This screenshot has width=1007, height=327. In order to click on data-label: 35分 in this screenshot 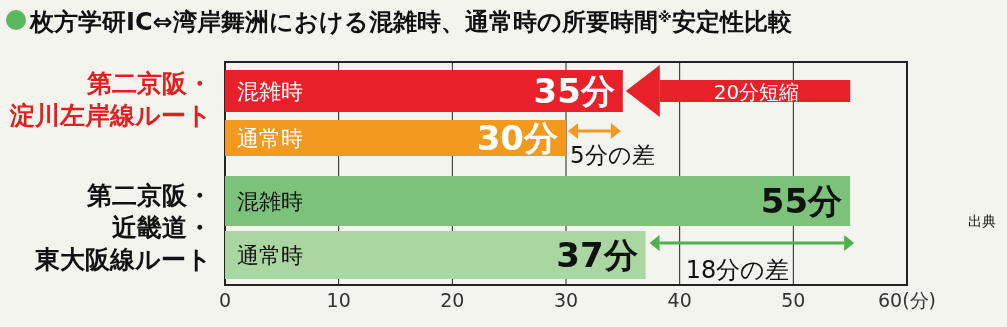, I will do `click(574, 91)`.